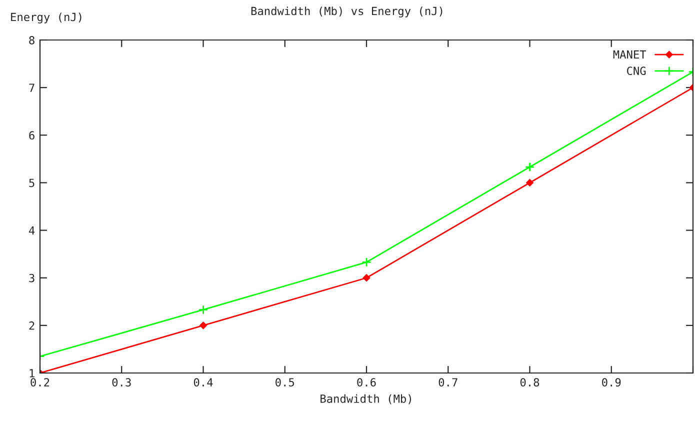 The image size is (695, 423). Describe the element at coordinates (31, 135) in the screenshot. I see `y-tick-label: 6` at that location.